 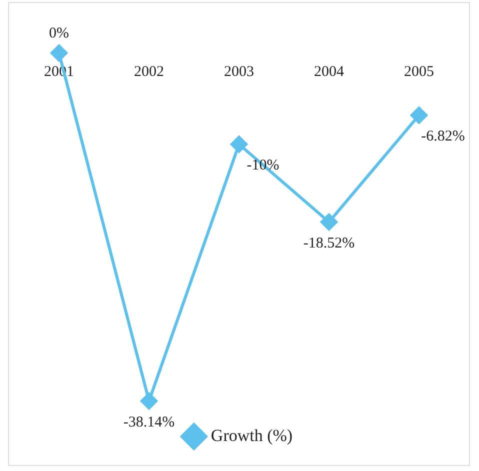 What do you see at coordinates (443, 136) in the screenshot?
I see `data-label: -6.82%` at bounding box center [443, 136].